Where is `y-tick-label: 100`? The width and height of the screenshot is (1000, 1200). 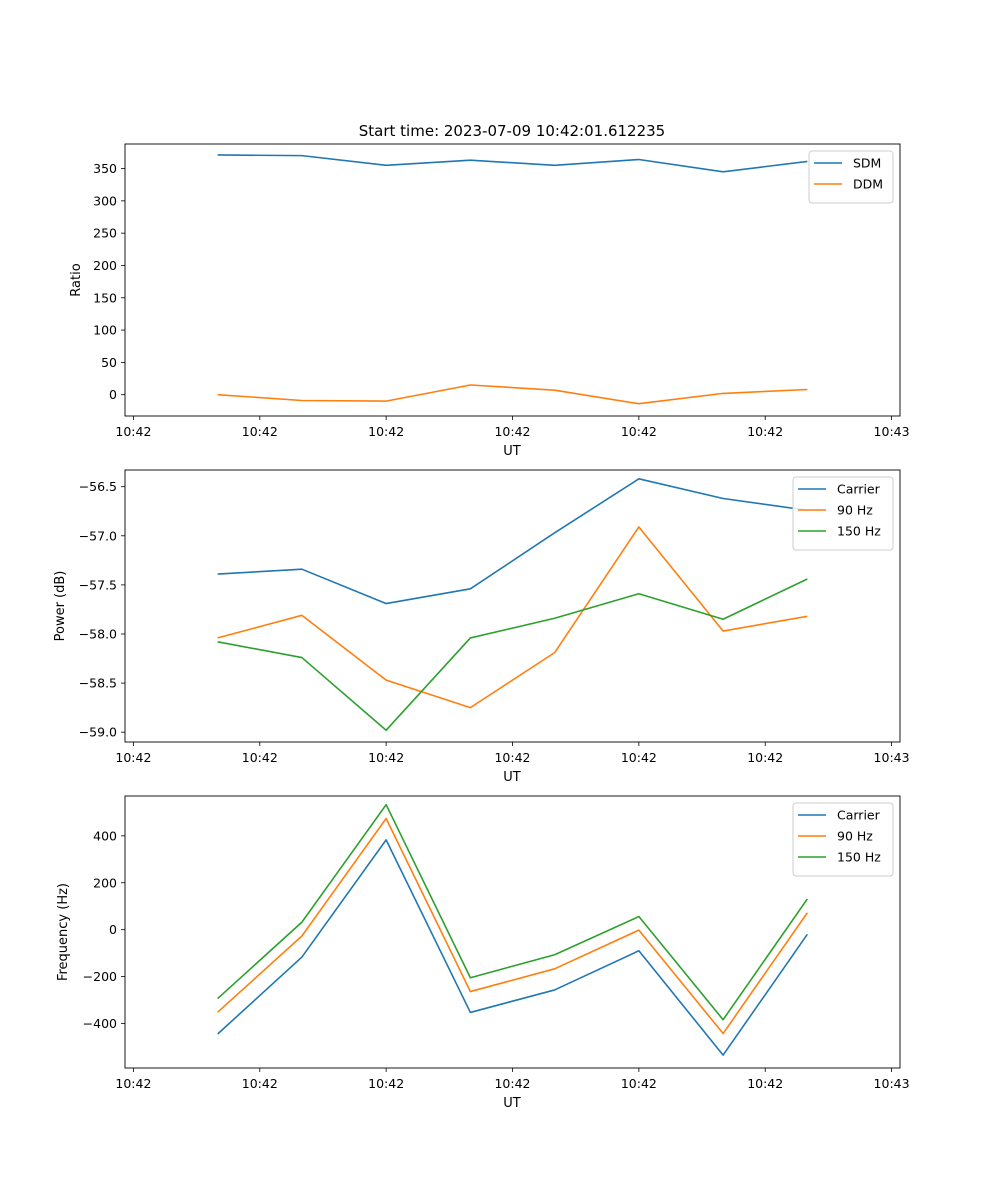 y-tick-label: 100 is located at coordinates (105, 330).